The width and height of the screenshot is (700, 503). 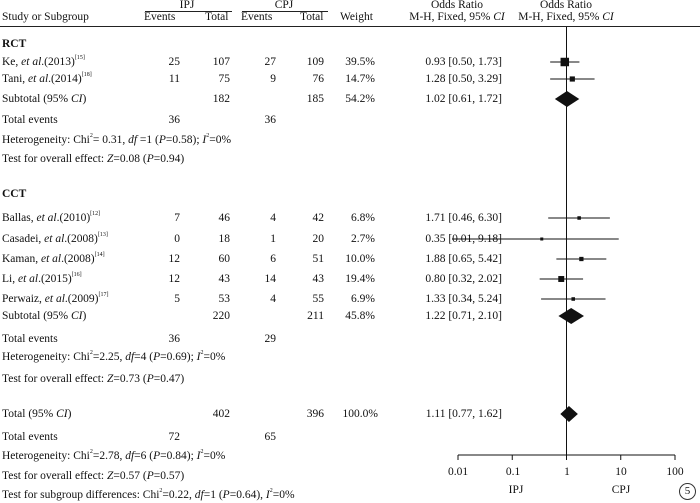 What do you see at coordinates (177, 239) in the screenshot?
I see `ipj-events: 0` at bounding box center [177, 239].